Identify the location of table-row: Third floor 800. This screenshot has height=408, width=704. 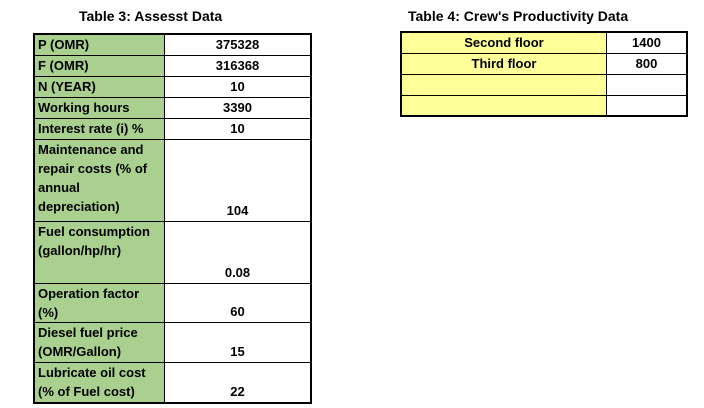
(544, 63).